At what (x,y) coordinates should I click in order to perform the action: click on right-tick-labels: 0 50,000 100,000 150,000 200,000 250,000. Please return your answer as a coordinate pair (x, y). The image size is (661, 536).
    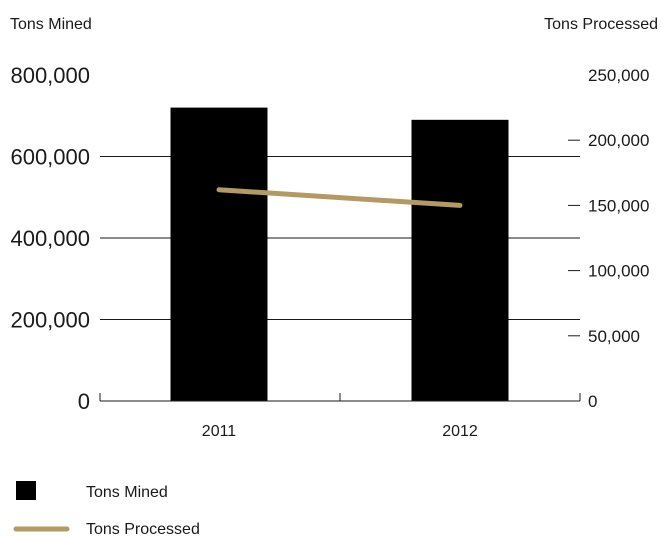
    Looking at the image, I should click on (618, 238).